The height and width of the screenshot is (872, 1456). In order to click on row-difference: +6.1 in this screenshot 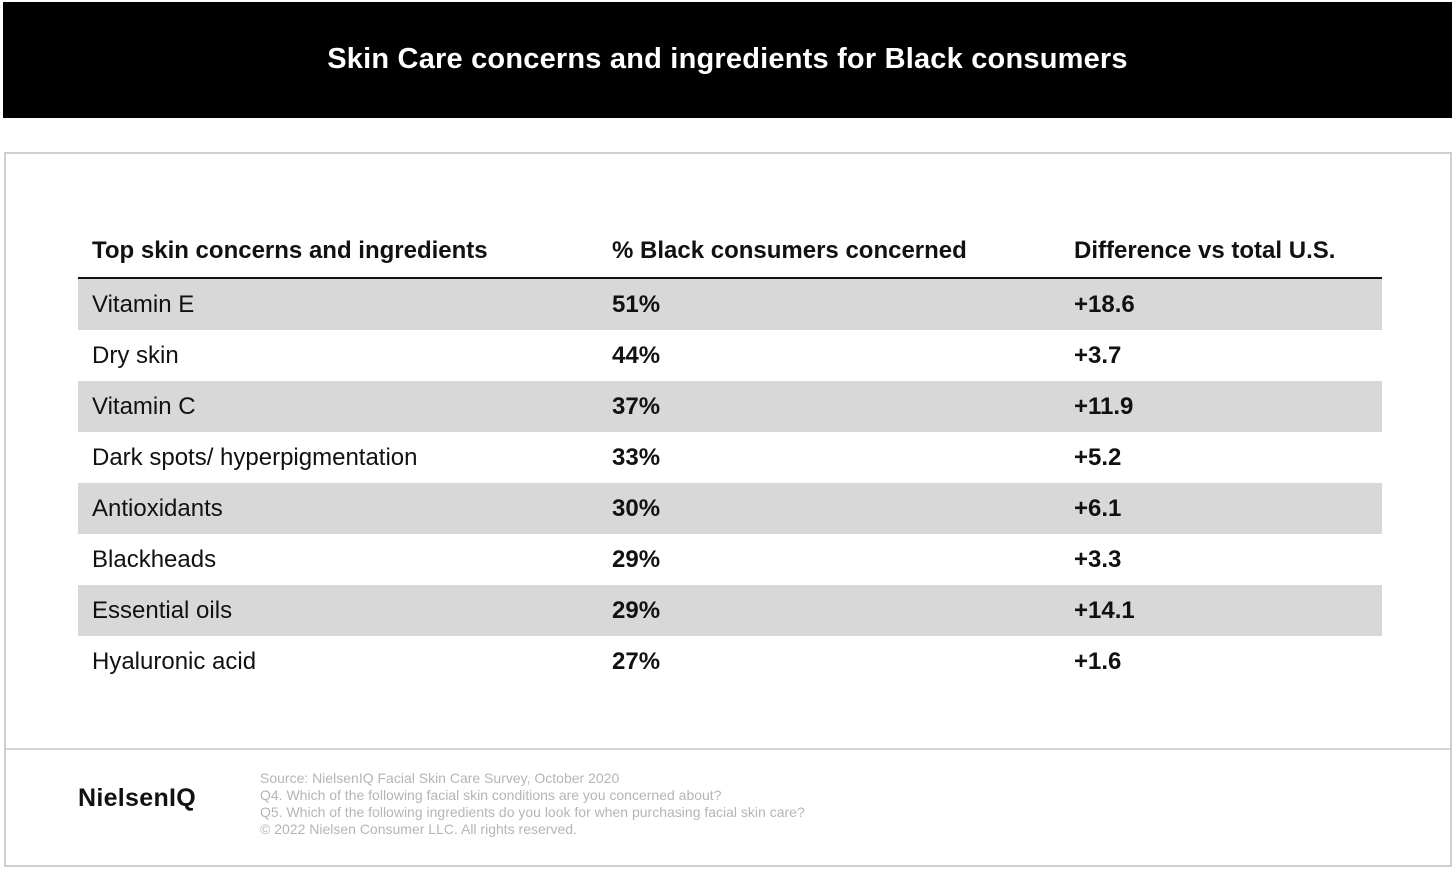, I will do `click(1098, 508)`.